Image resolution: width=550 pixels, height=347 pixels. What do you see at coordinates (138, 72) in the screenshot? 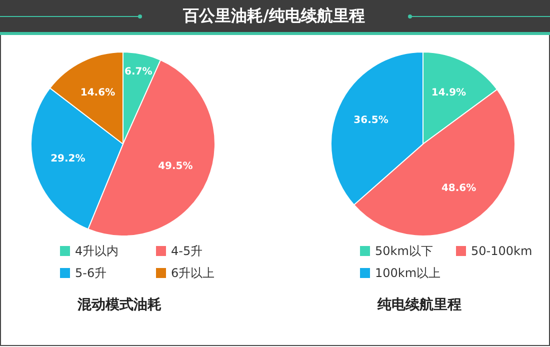
I see `data-label: 6.7%` at bounding box center [138, 72].